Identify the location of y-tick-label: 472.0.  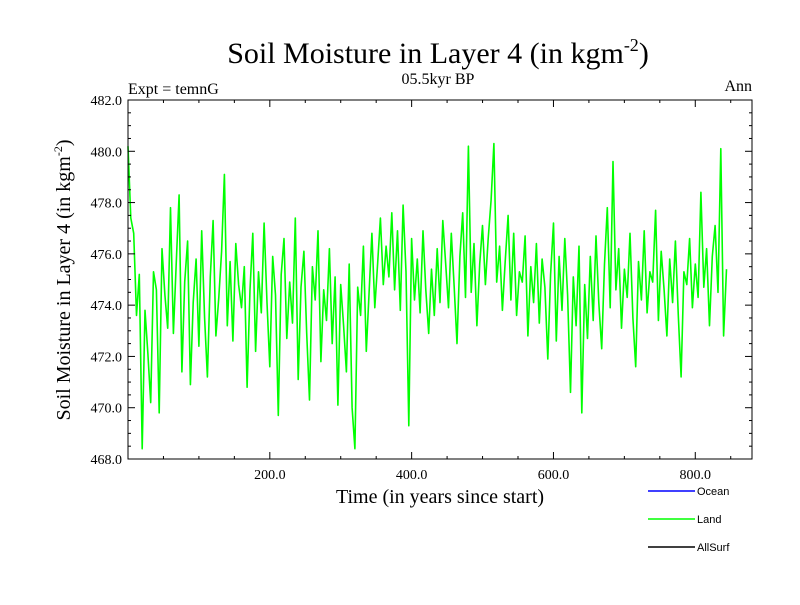
(107, 357).